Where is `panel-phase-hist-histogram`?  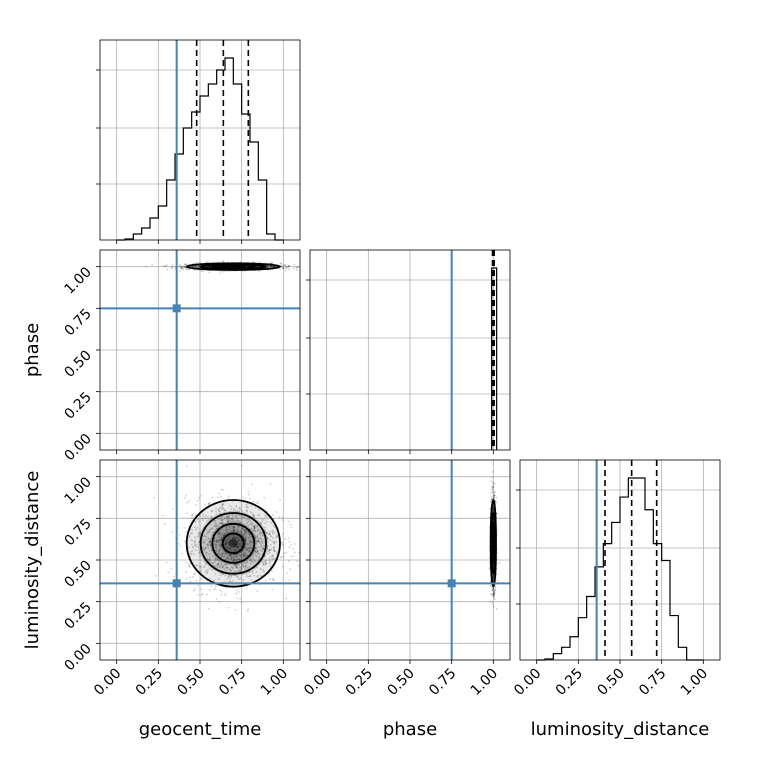 panel-phase-hist-histogram is located at coordinates (494, 358).